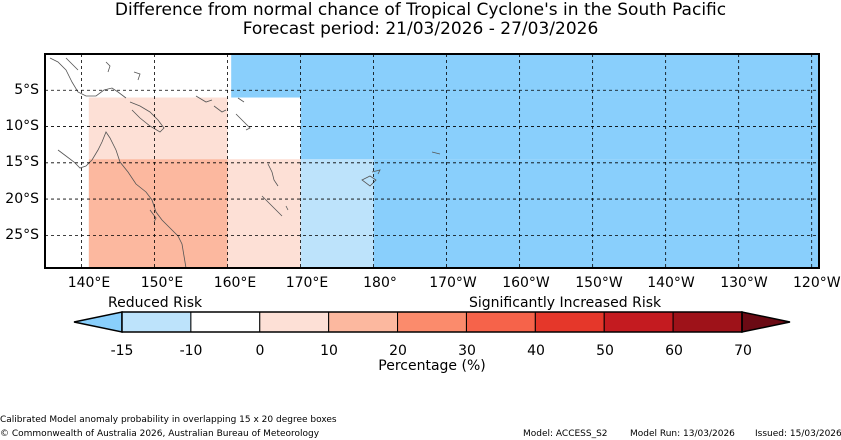 The image size is (841, 440). I want to click on cb-tick-label: 50, so click(605, 351).